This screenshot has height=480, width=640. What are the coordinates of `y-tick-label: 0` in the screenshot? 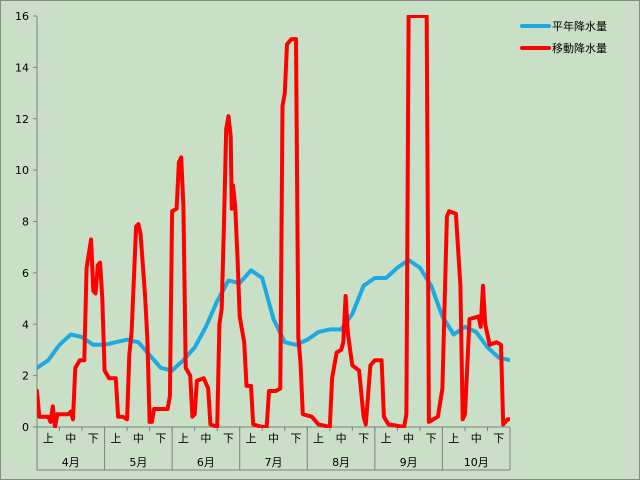 It's located at (25, 427).